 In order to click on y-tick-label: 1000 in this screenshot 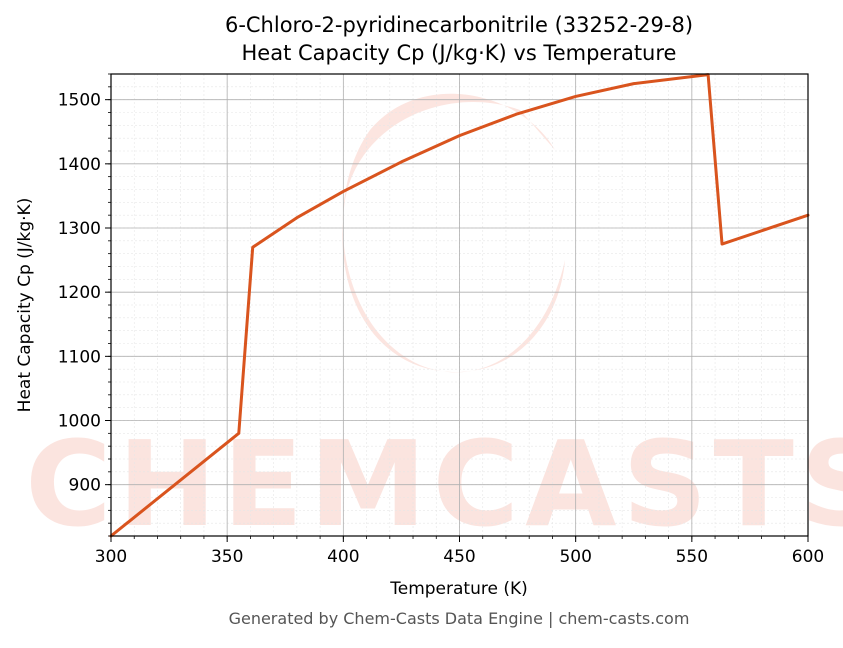, I will do `click(79, 422)`.